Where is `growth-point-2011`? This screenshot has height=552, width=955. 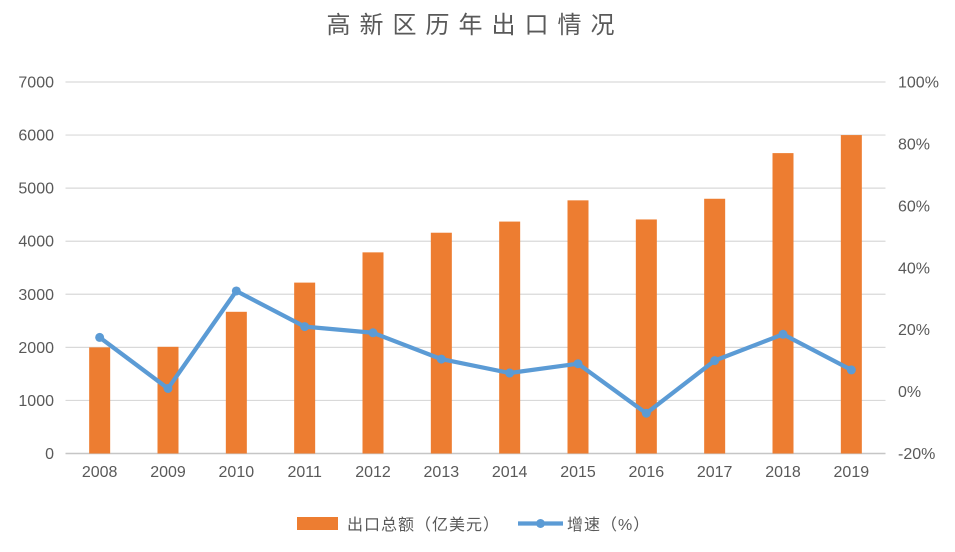 growth-point-2011 is located at coordinates (305, 327).